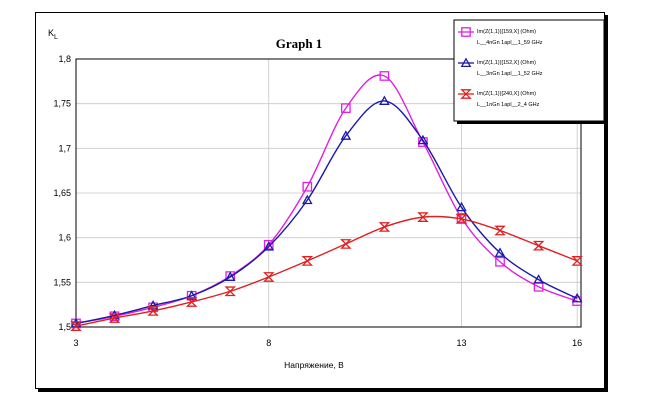 Image resolution: width=647 pixels, height=403 pixels. Describe the element at coordinates (75, 343) in the screenshot. I see `x-tick-label: 3` at that location.